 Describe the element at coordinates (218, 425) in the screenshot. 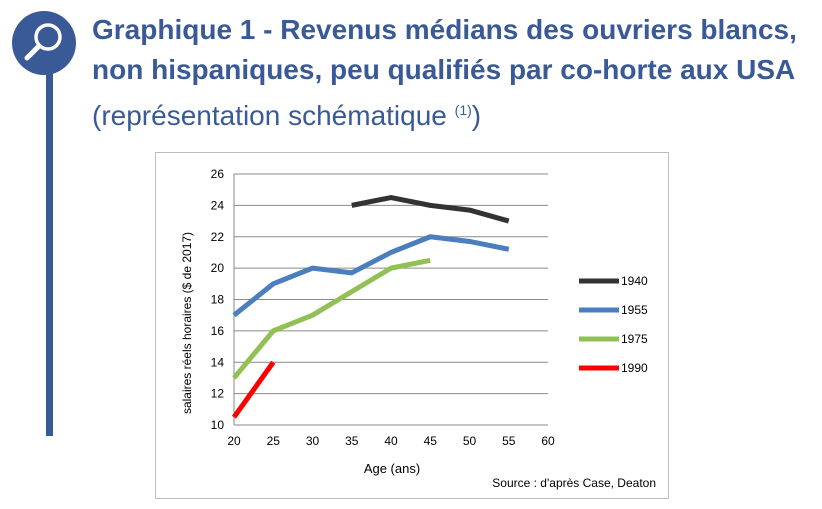

I see `y-tick-label: 10` at that location.